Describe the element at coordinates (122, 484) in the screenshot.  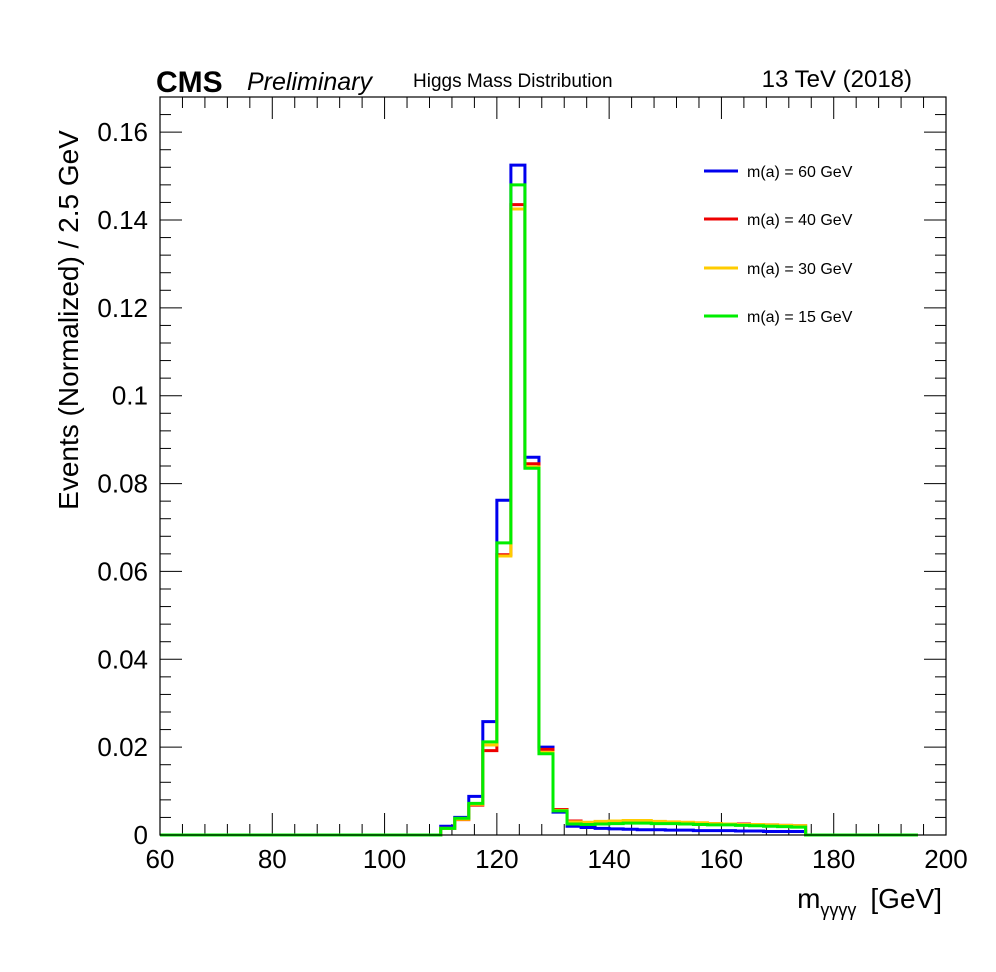
I see `y-tick-label: 0.08` at that location.